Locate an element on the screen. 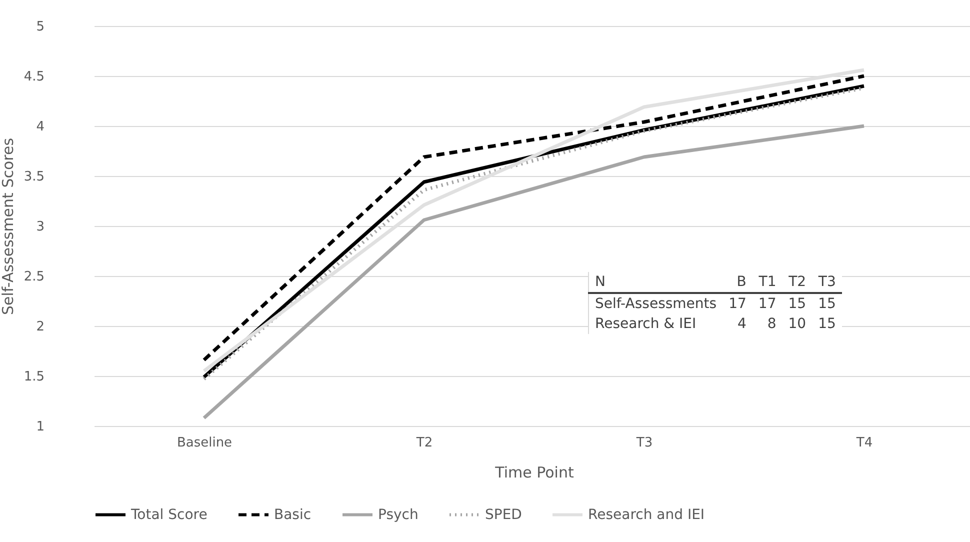  y-tick-label: 3.5 is located at coordinates (34, 177).